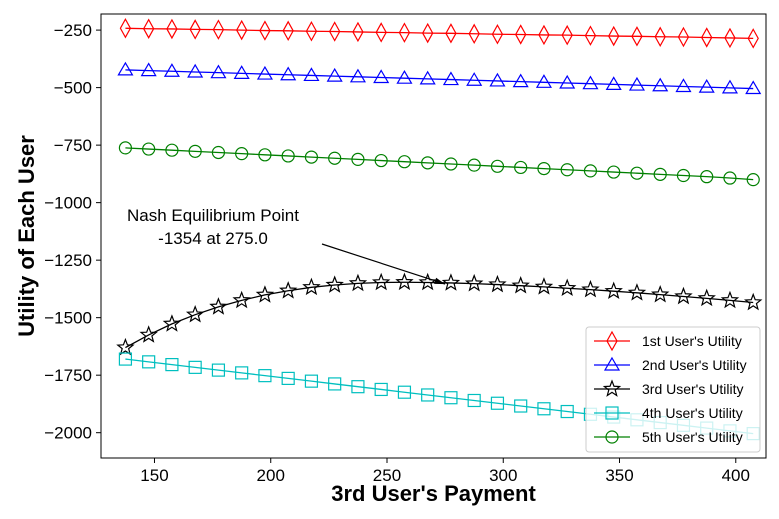 The width and height of the screenshot is (779, 519). Describe the element at coordinates (73, 145) in the screenshot. I see `y-tick-label: −750` at that location.